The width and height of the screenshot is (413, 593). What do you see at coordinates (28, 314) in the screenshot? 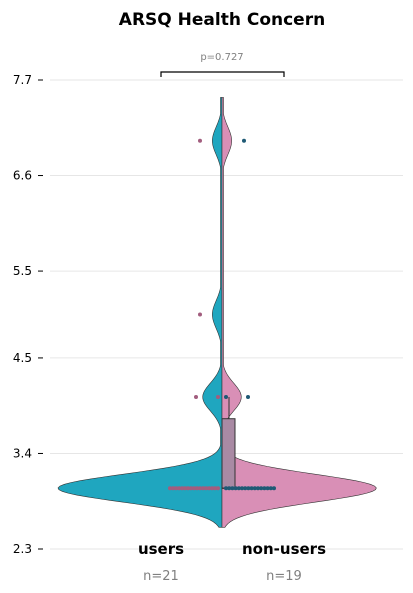
I see `y-axis: 2.3 3.4 4.5 5.5 6.6 7.7` at bounding box center [28, 314].